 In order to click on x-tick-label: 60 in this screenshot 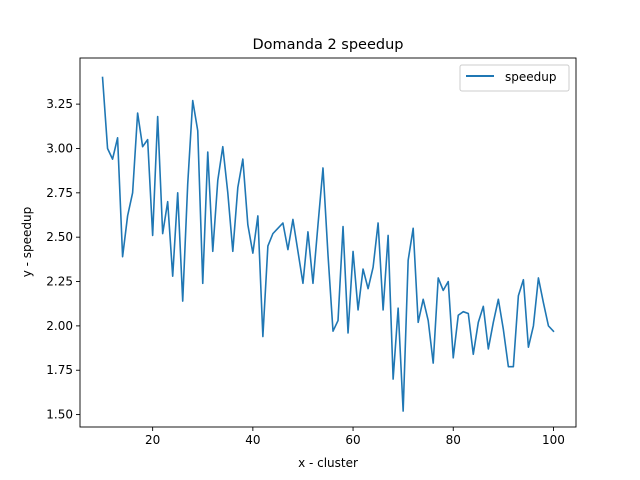, I will do `click(352, 440)`.